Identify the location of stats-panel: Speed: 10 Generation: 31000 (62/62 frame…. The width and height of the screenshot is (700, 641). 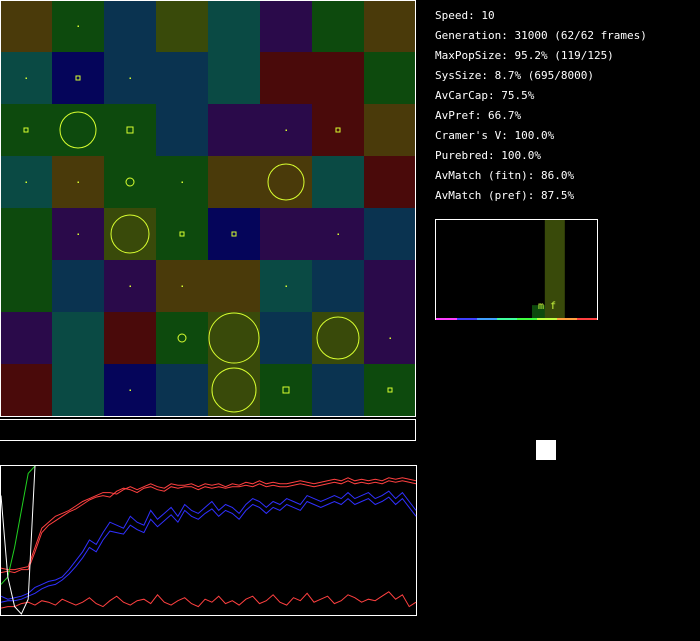
(541, 106).